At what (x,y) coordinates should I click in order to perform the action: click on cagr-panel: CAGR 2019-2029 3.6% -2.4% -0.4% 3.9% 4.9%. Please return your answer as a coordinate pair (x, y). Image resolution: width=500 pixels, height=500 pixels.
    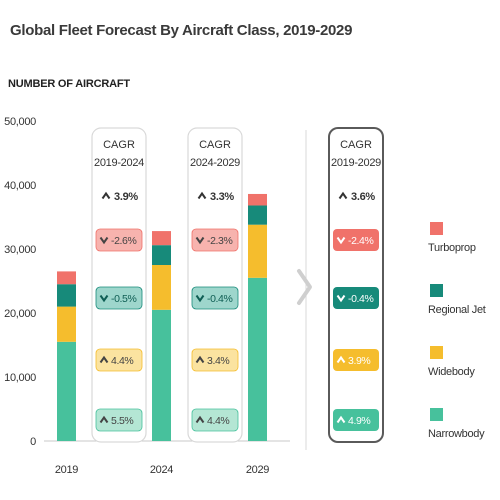
    Looking at the image, I should click on (356, 285).